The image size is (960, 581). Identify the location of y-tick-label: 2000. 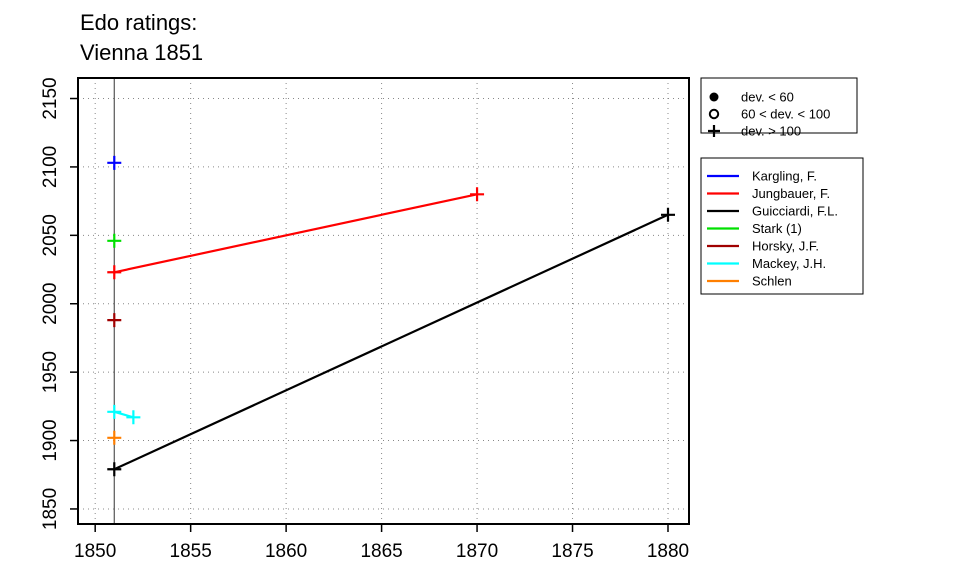
(50, 304).